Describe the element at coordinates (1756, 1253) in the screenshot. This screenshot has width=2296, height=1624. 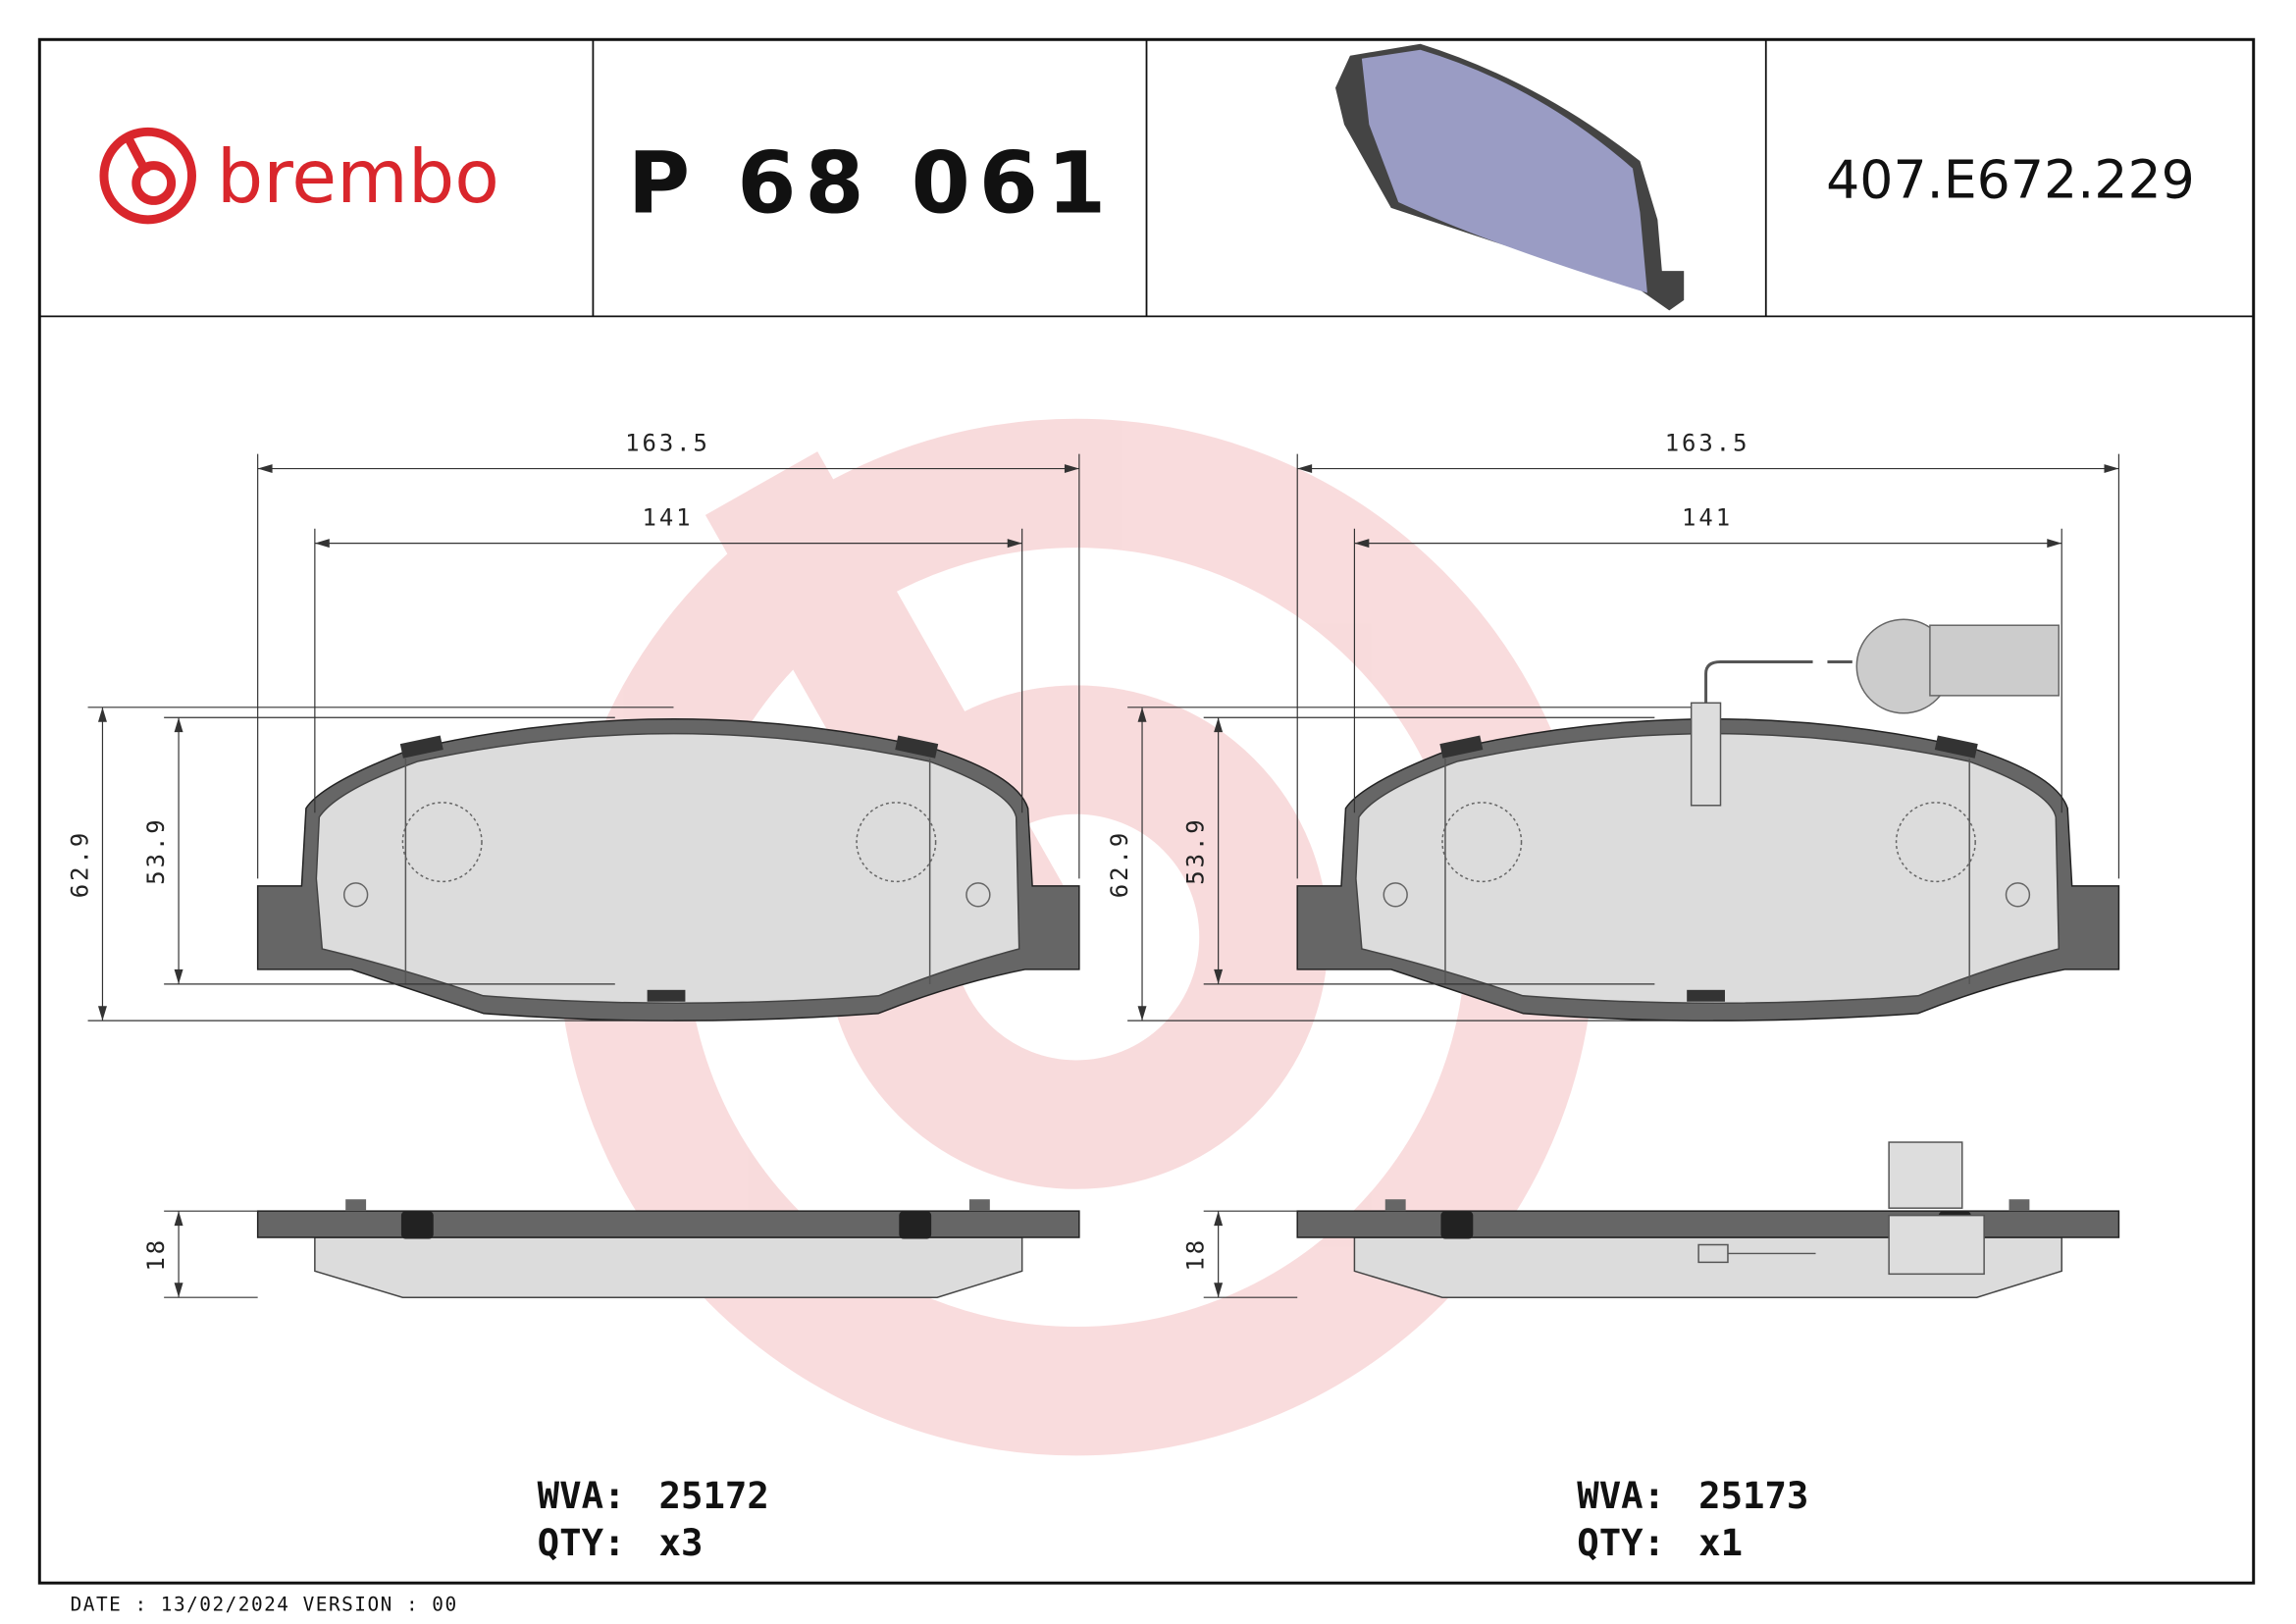
I see `sensor-side-wire` at that location.